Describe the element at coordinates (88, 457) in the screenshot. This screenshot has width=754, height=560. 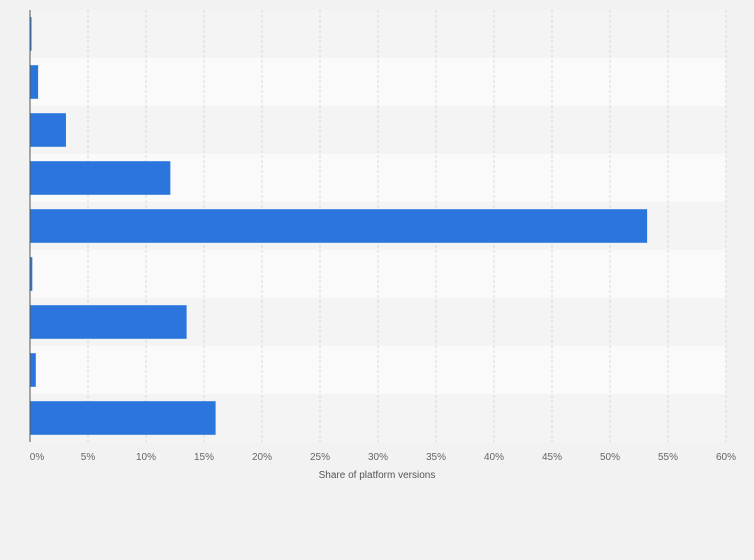
I see `x-tick-label: 5%` at that location.